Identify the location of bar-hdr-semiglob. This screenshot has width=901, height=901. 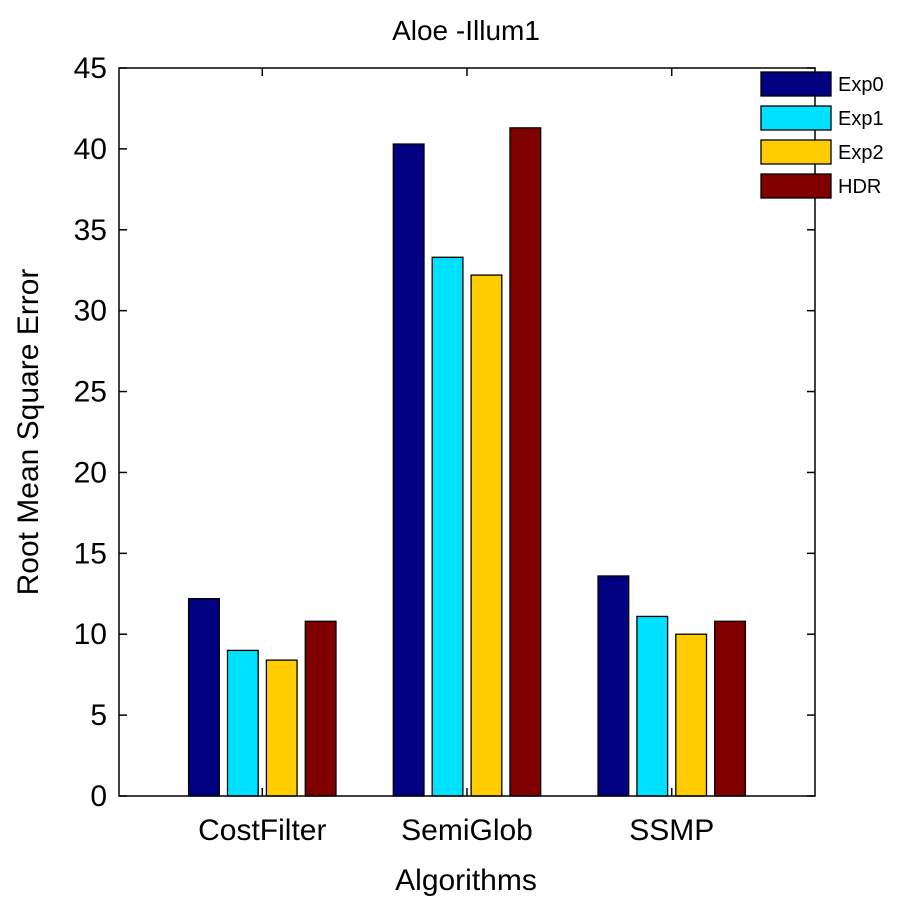
(525, 462).